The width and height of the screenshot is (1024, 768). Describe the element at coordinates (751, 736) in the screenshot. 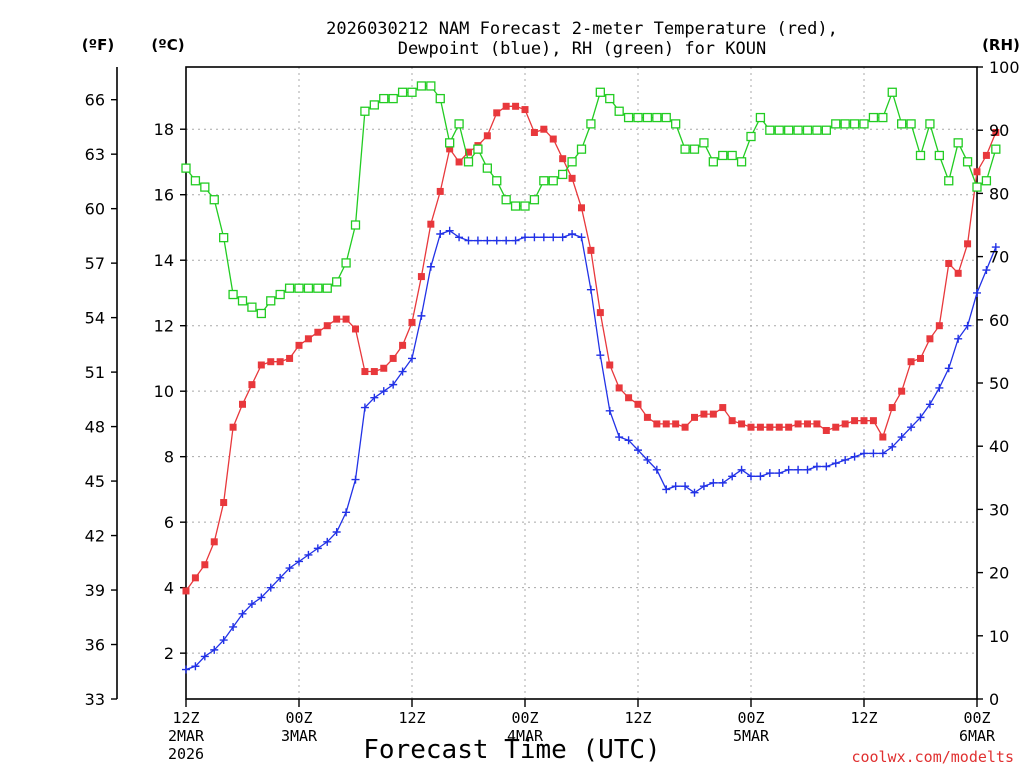

I see `x-tick-label: 5MAR` at that location.